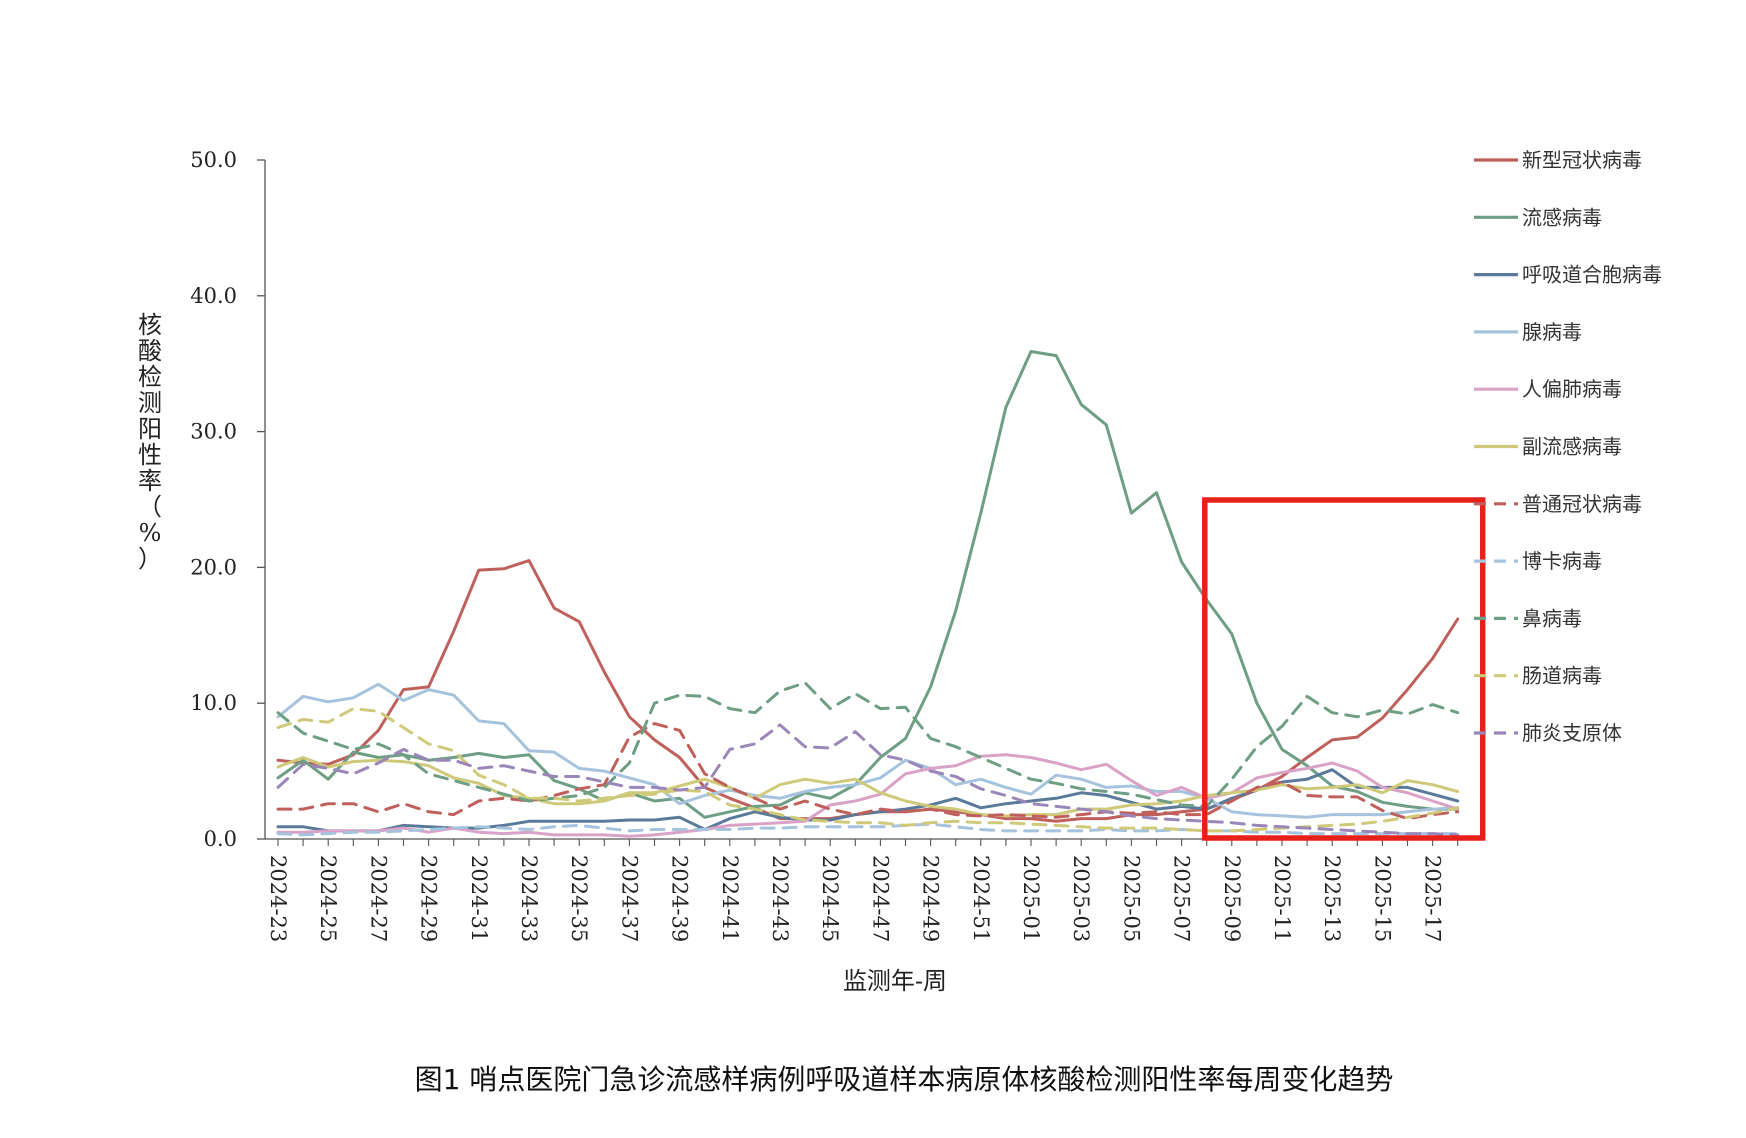  I want to click on legend-label-10: 肺炎支原体, so click(1572, 733).